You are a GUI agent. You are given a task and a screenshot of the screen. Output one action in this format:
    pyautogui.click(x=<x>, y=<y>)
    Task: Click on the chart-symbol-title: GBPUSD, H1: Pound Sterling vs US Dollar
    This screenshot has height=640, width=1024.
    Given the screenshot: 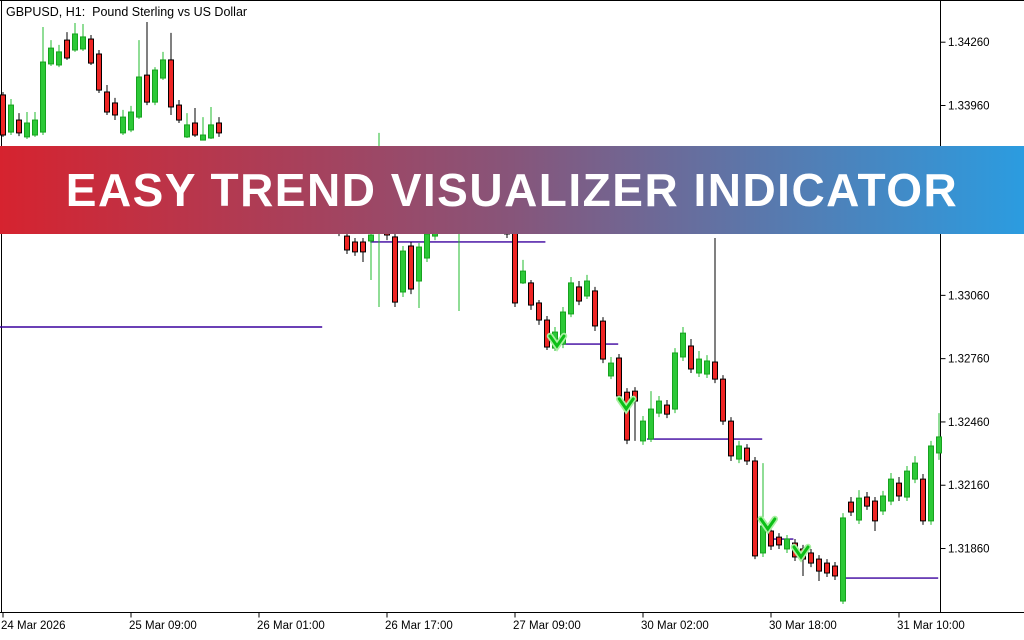 What is the action you would take?
    pyautogui.click(x=127, y=12)
    